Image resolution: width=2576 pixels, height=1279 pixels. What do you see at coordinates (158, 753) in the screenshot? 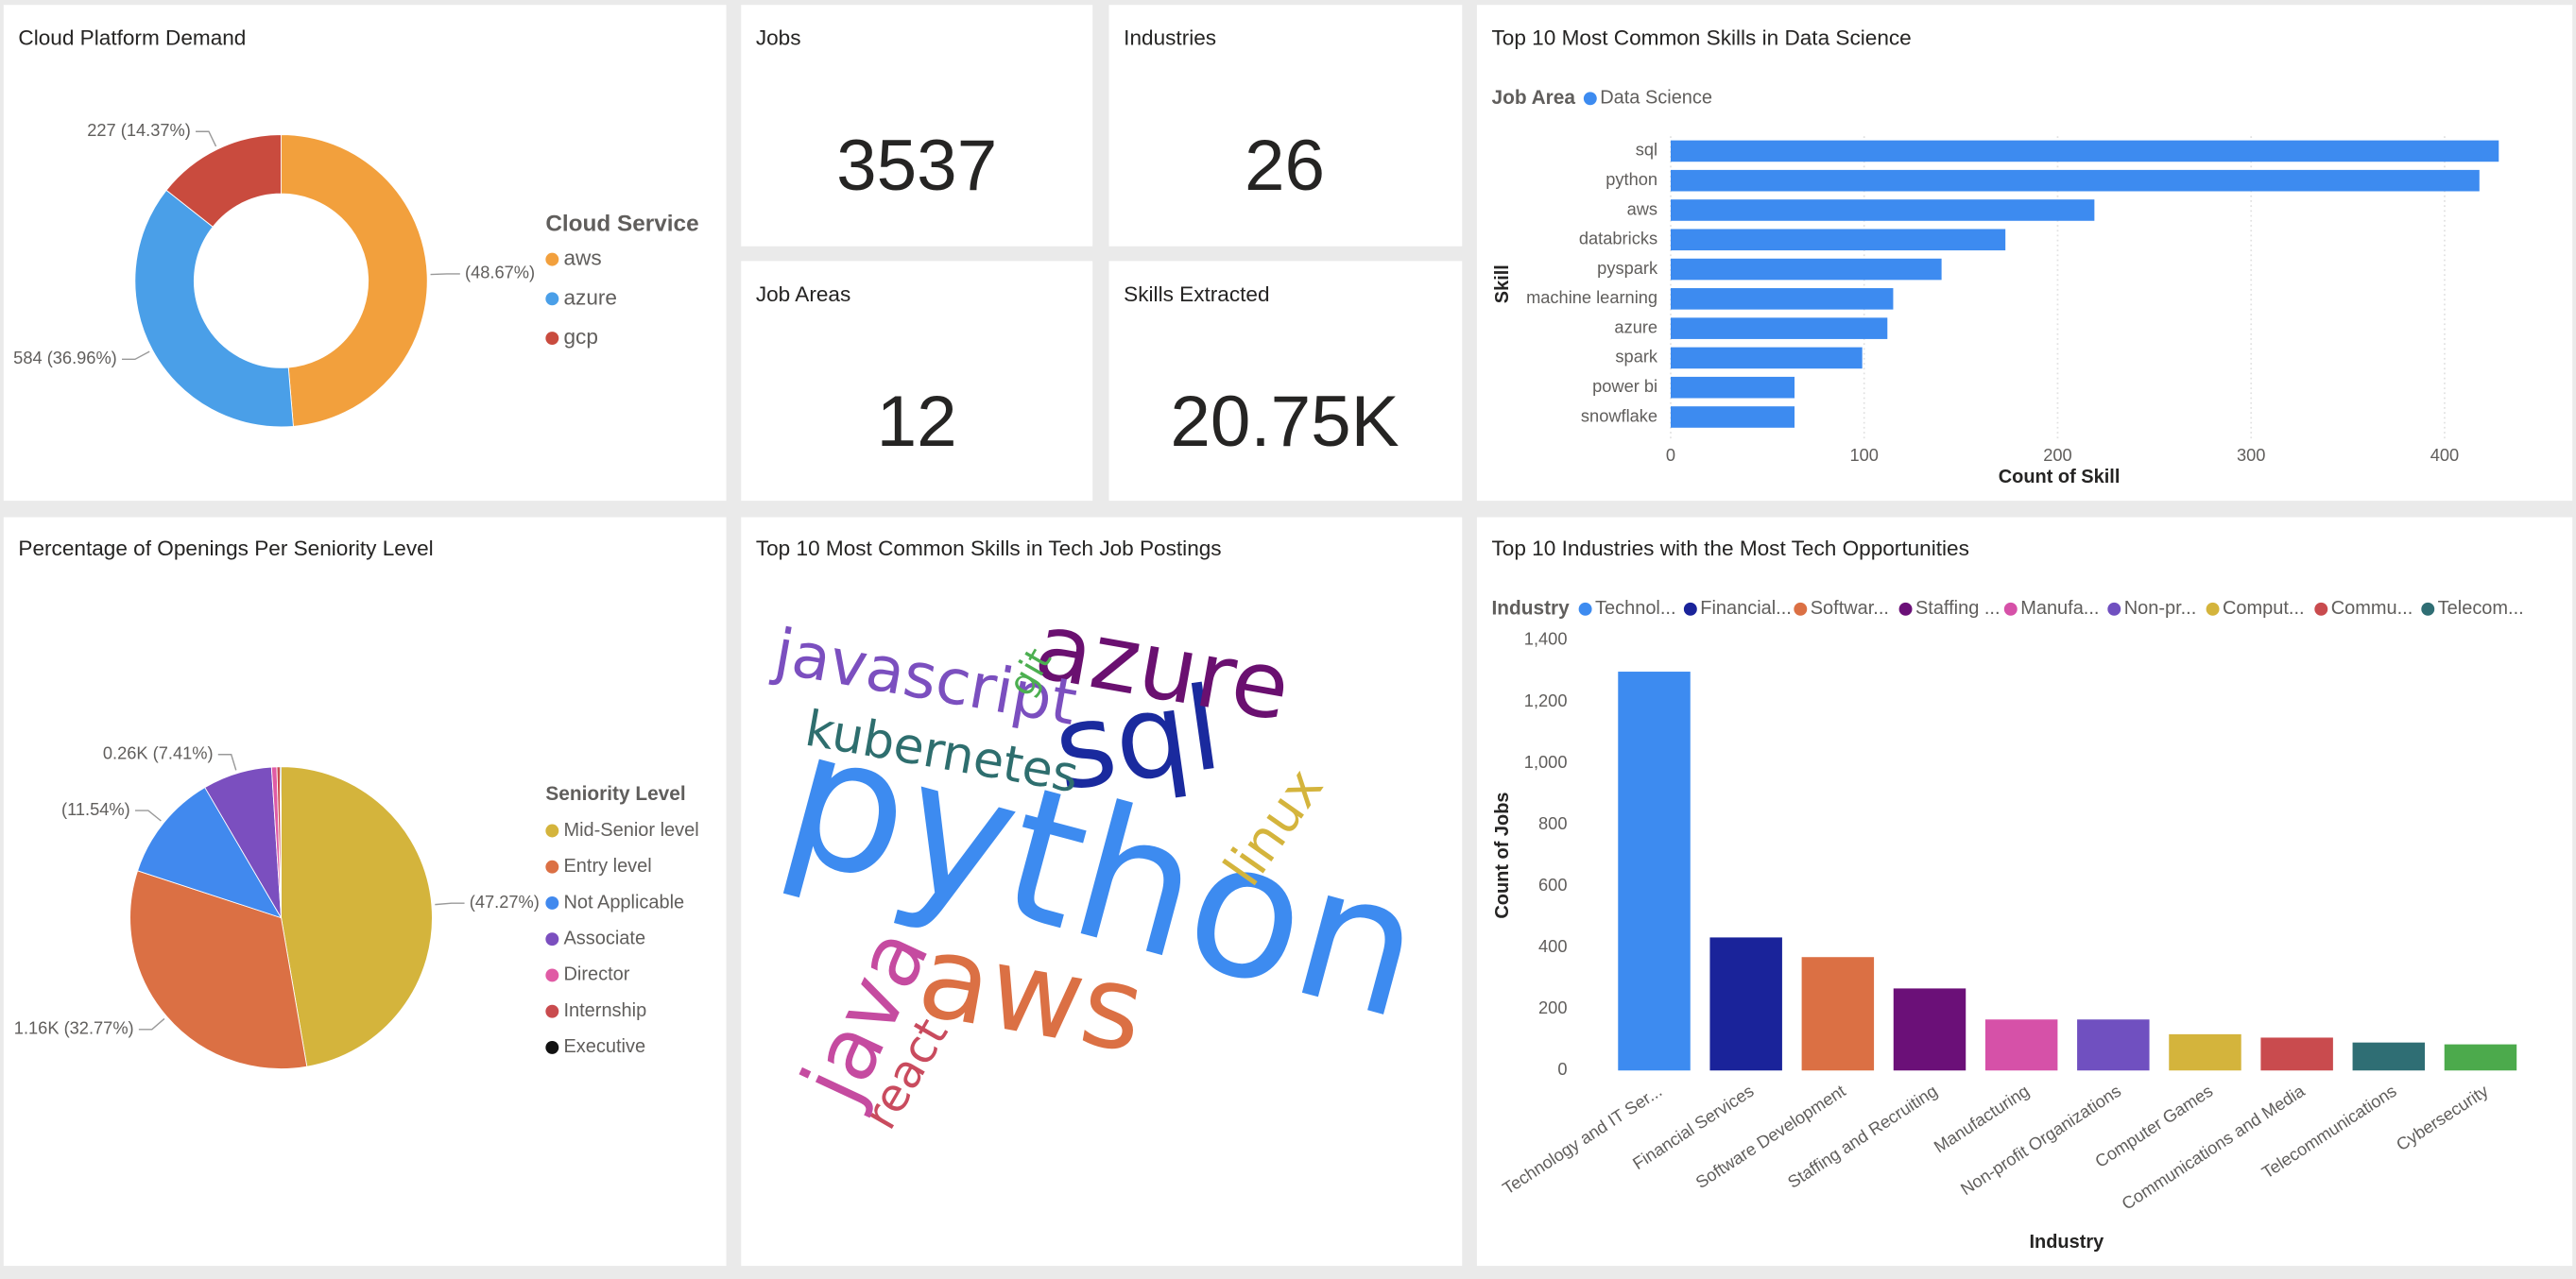
I see `data-label: 0.26K (7.41%)` at bounding box center [158, 753].